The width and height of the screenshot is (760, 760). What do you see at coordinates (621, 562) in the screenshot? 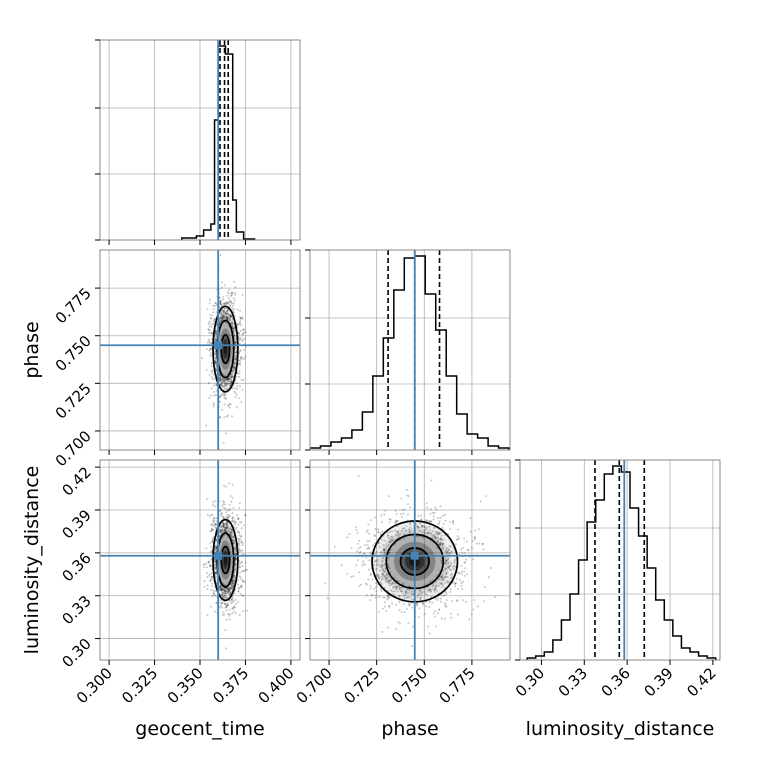
I see `histogram-step-line` at bounding box center [621, 562].